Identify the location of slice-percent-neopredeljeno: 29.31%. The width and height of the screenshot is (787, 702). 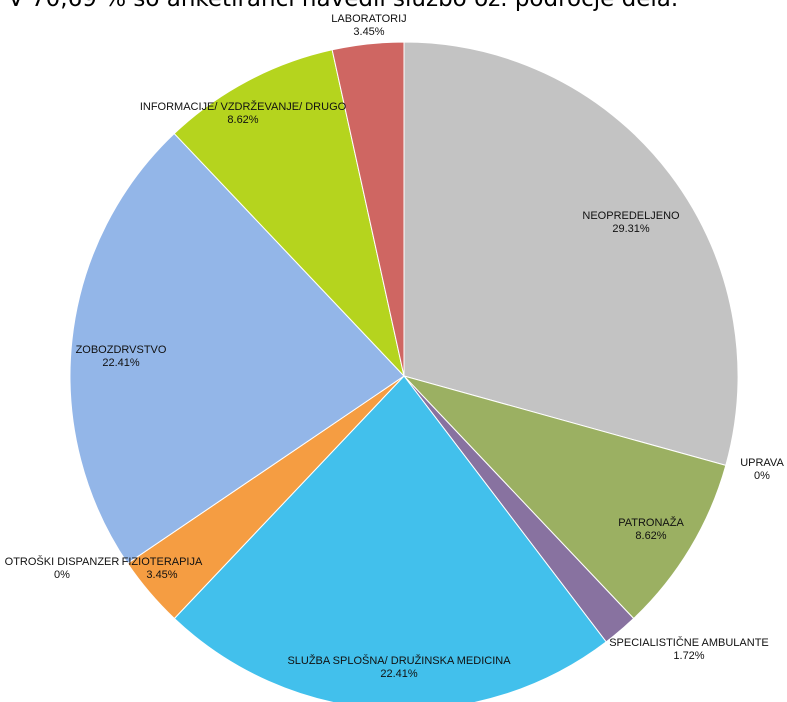
(631, 229).